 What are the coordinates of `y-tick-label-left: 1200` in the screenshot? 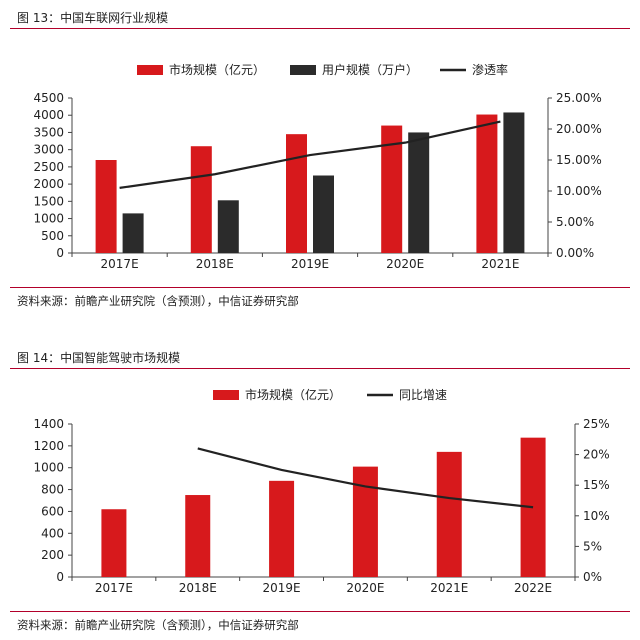 It's located at (48, 446).